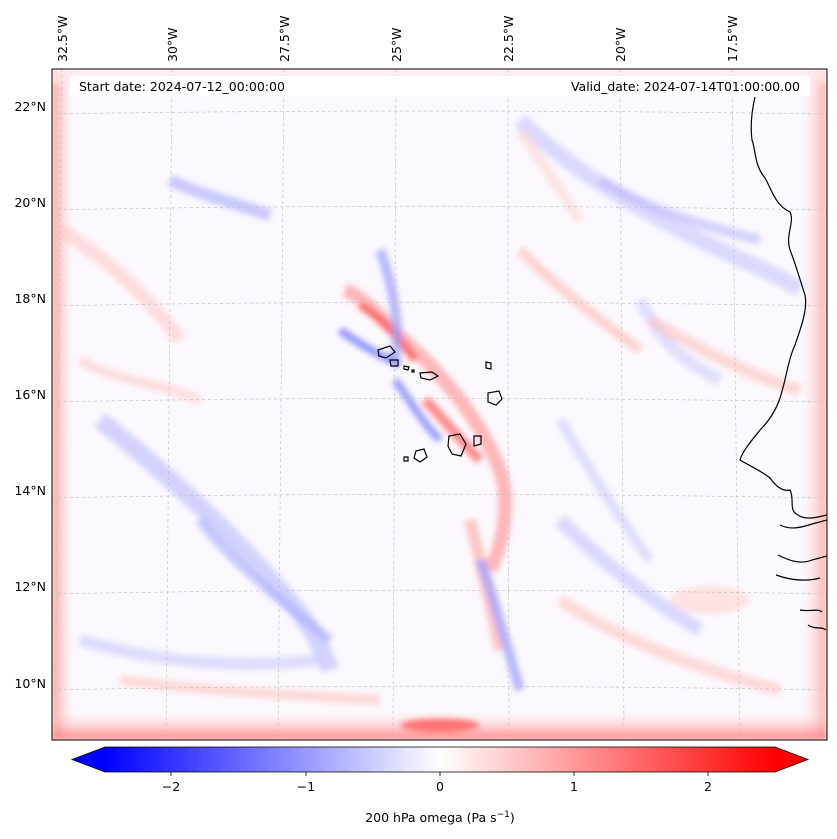  I want to click on latitude-labels: 22°N 20°N 18°N 16°N 14°N 12°N 10°N, so click(30, 395).